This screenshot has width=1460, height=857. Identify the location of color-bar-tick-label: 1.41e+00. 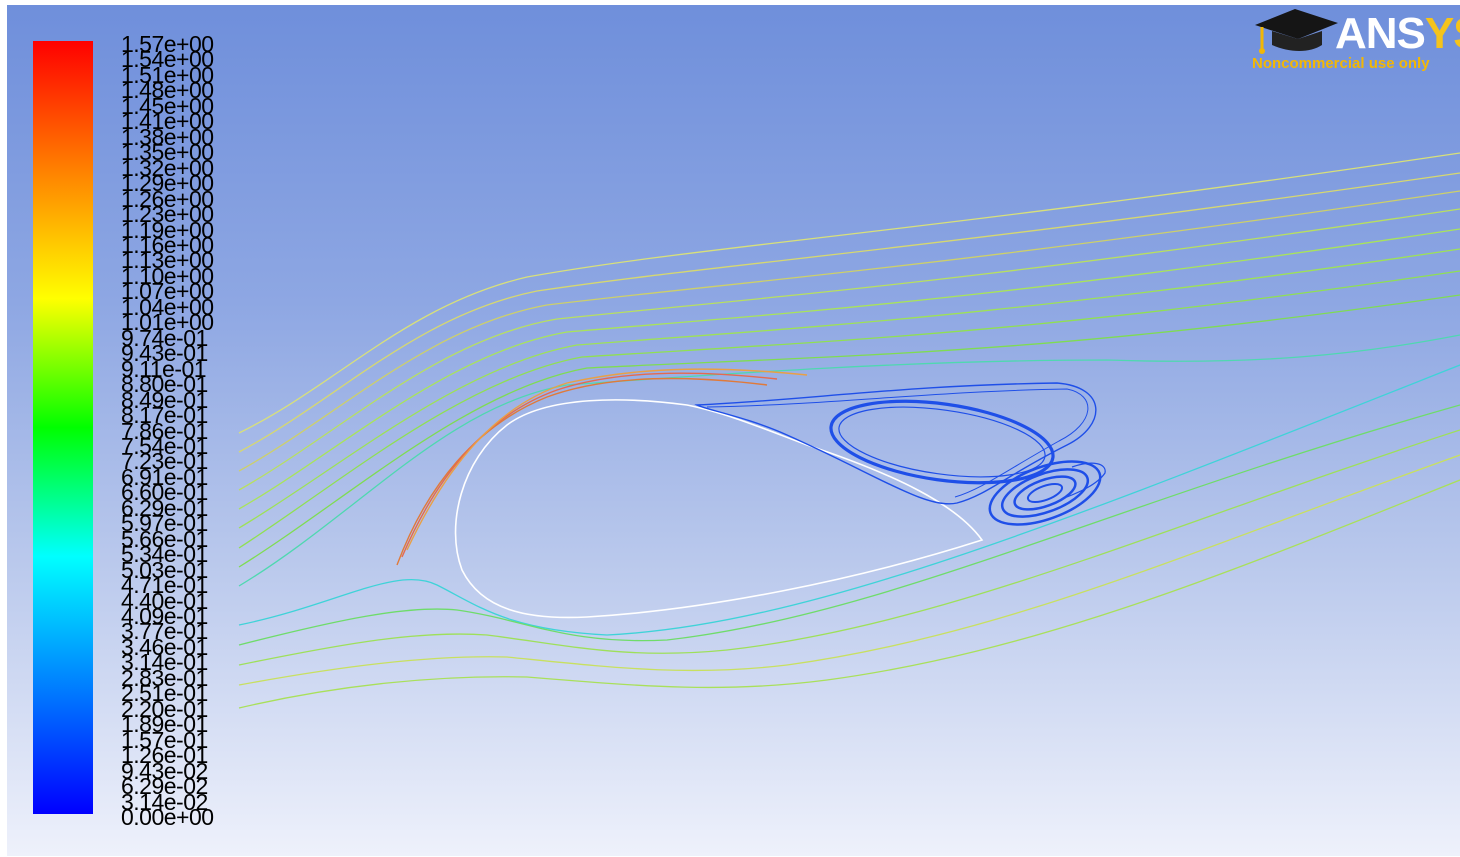
(167, 121).